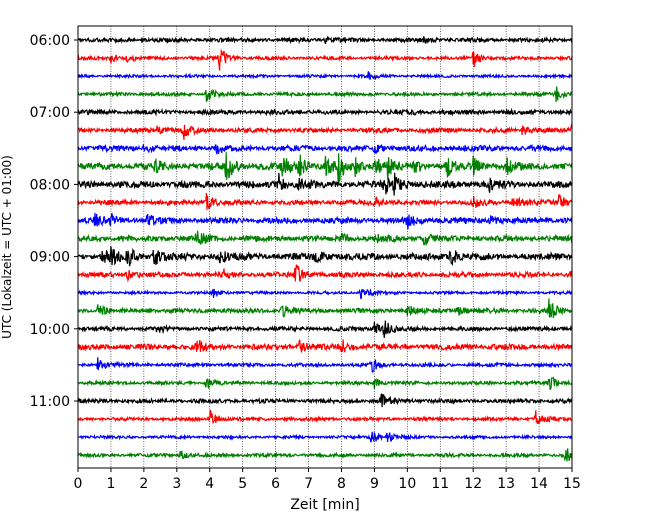  I want to click on x-tick-label: 5, so click(242, 484).